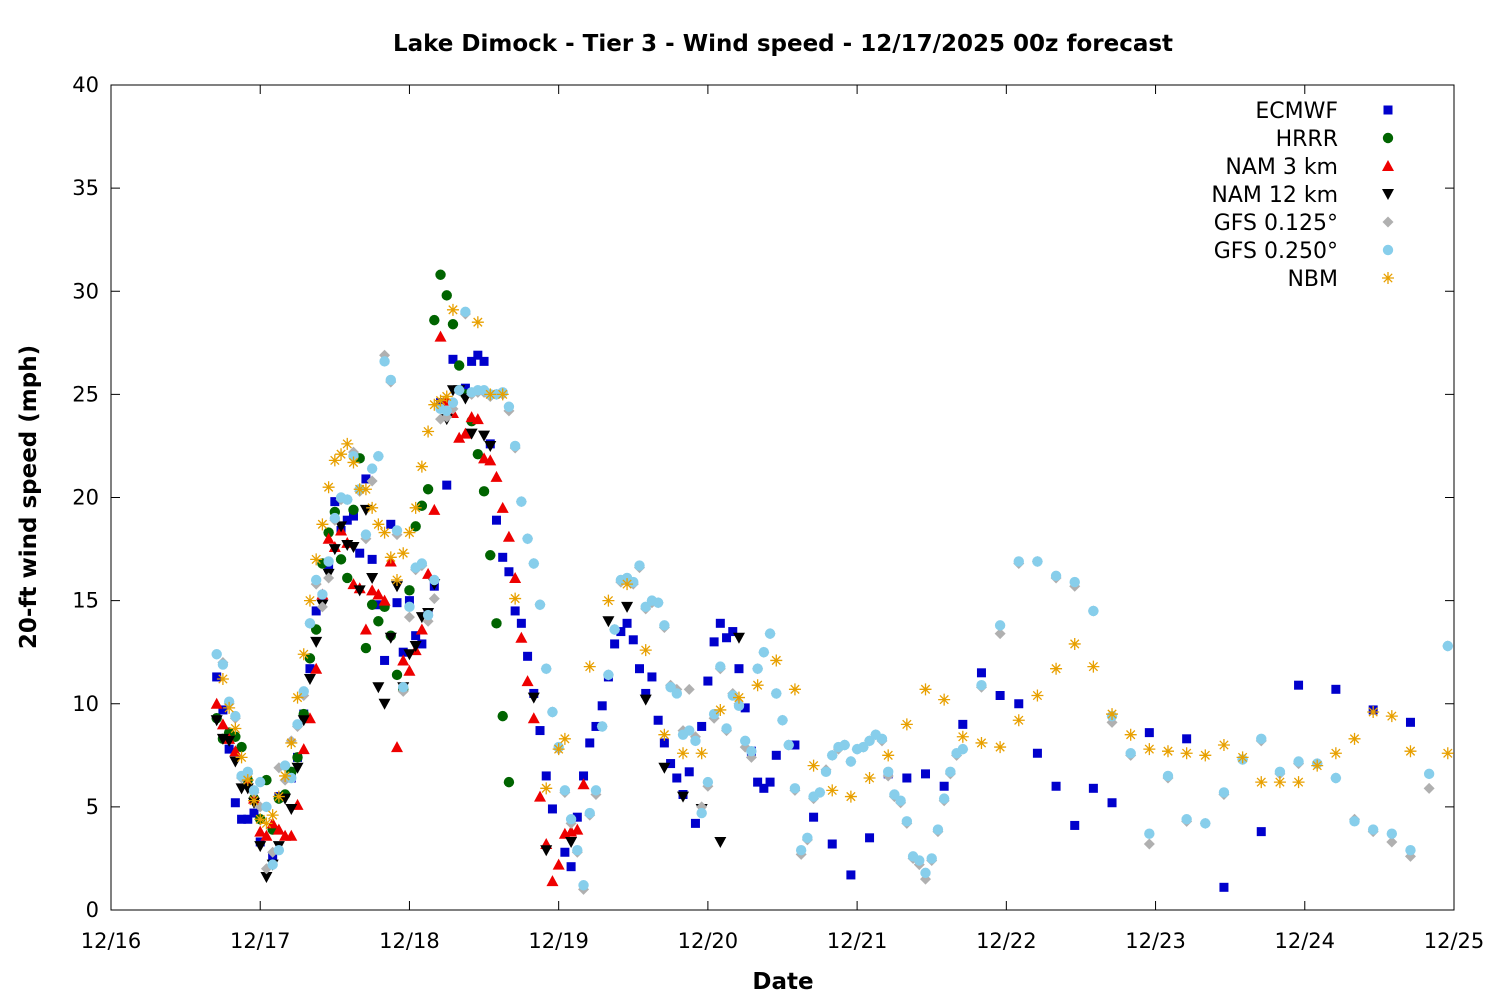  I want to click on x-tick-label: 12/19, so click(558, 941).